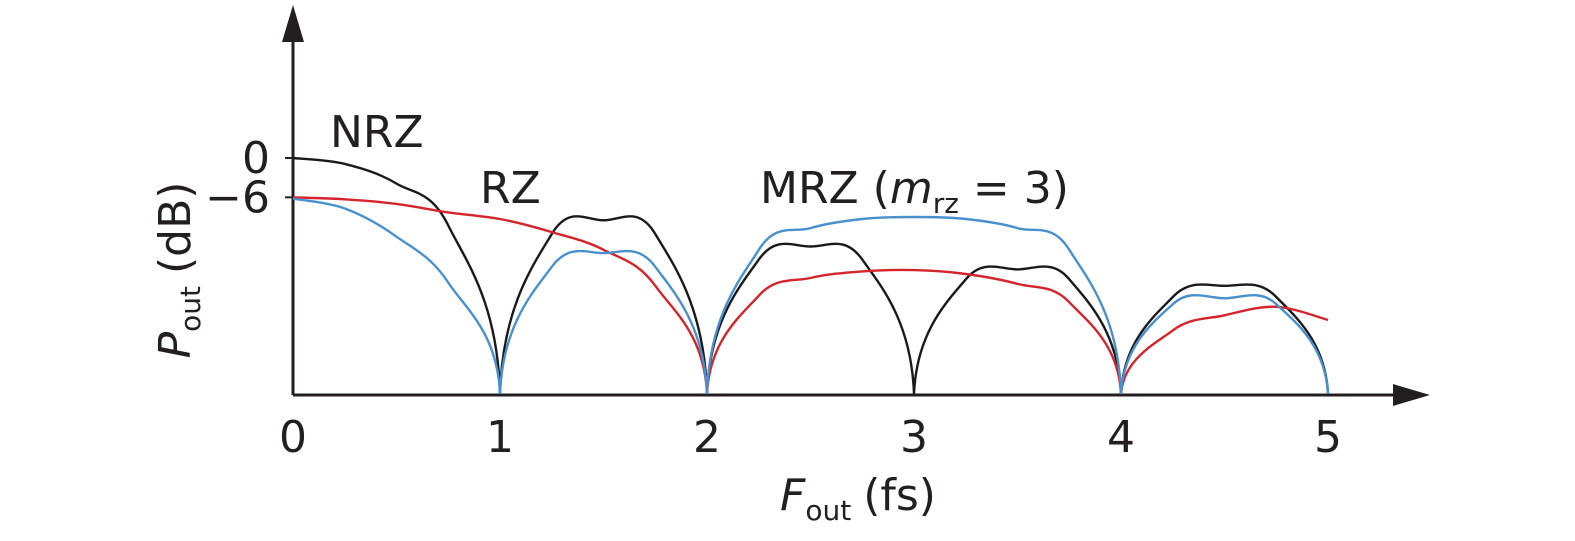 Image resolution: width=1575 pixels, height=541 pixels. I want to click on y-axis-title: Pout (dB), so click(178, 270).